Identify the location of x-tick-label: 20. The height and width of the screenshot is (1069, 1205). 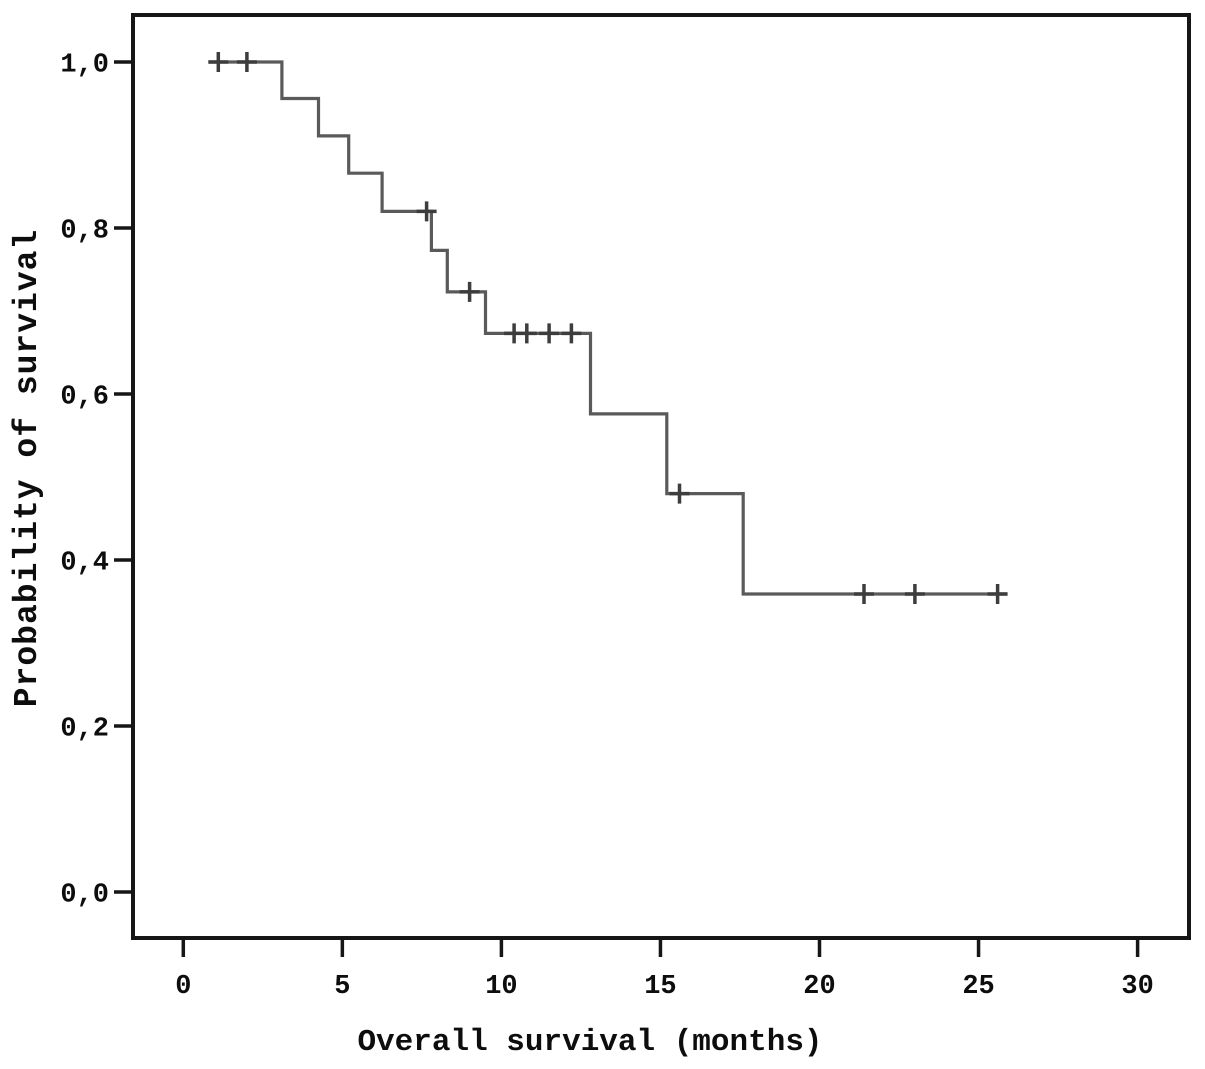
(819, 987).